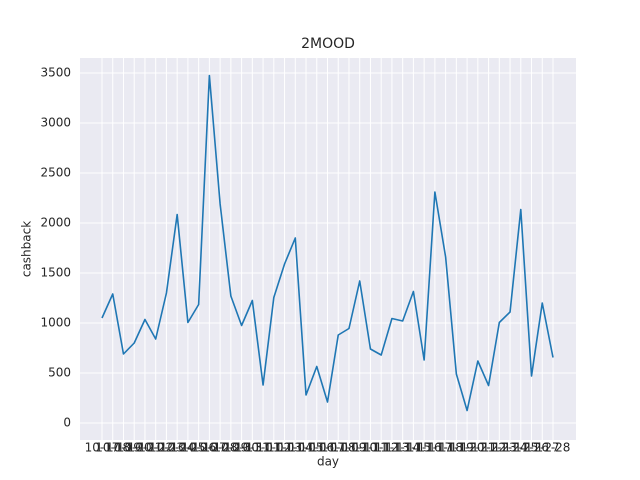  Describe the element at coordinates (134, 448) in the screenshot. I see `x-tick-label: 10-20` at that location.